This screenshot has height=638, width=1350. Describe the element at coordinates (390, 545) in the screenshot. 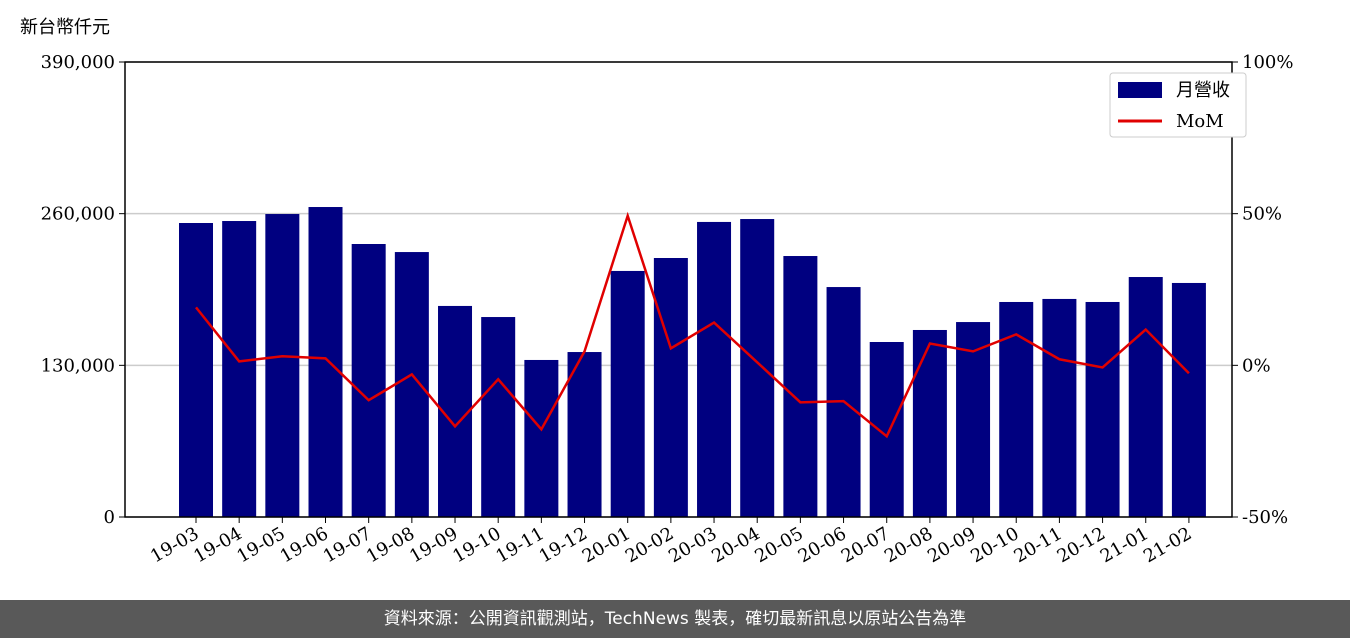

I see `x-tick-label: 19-08` at that location.